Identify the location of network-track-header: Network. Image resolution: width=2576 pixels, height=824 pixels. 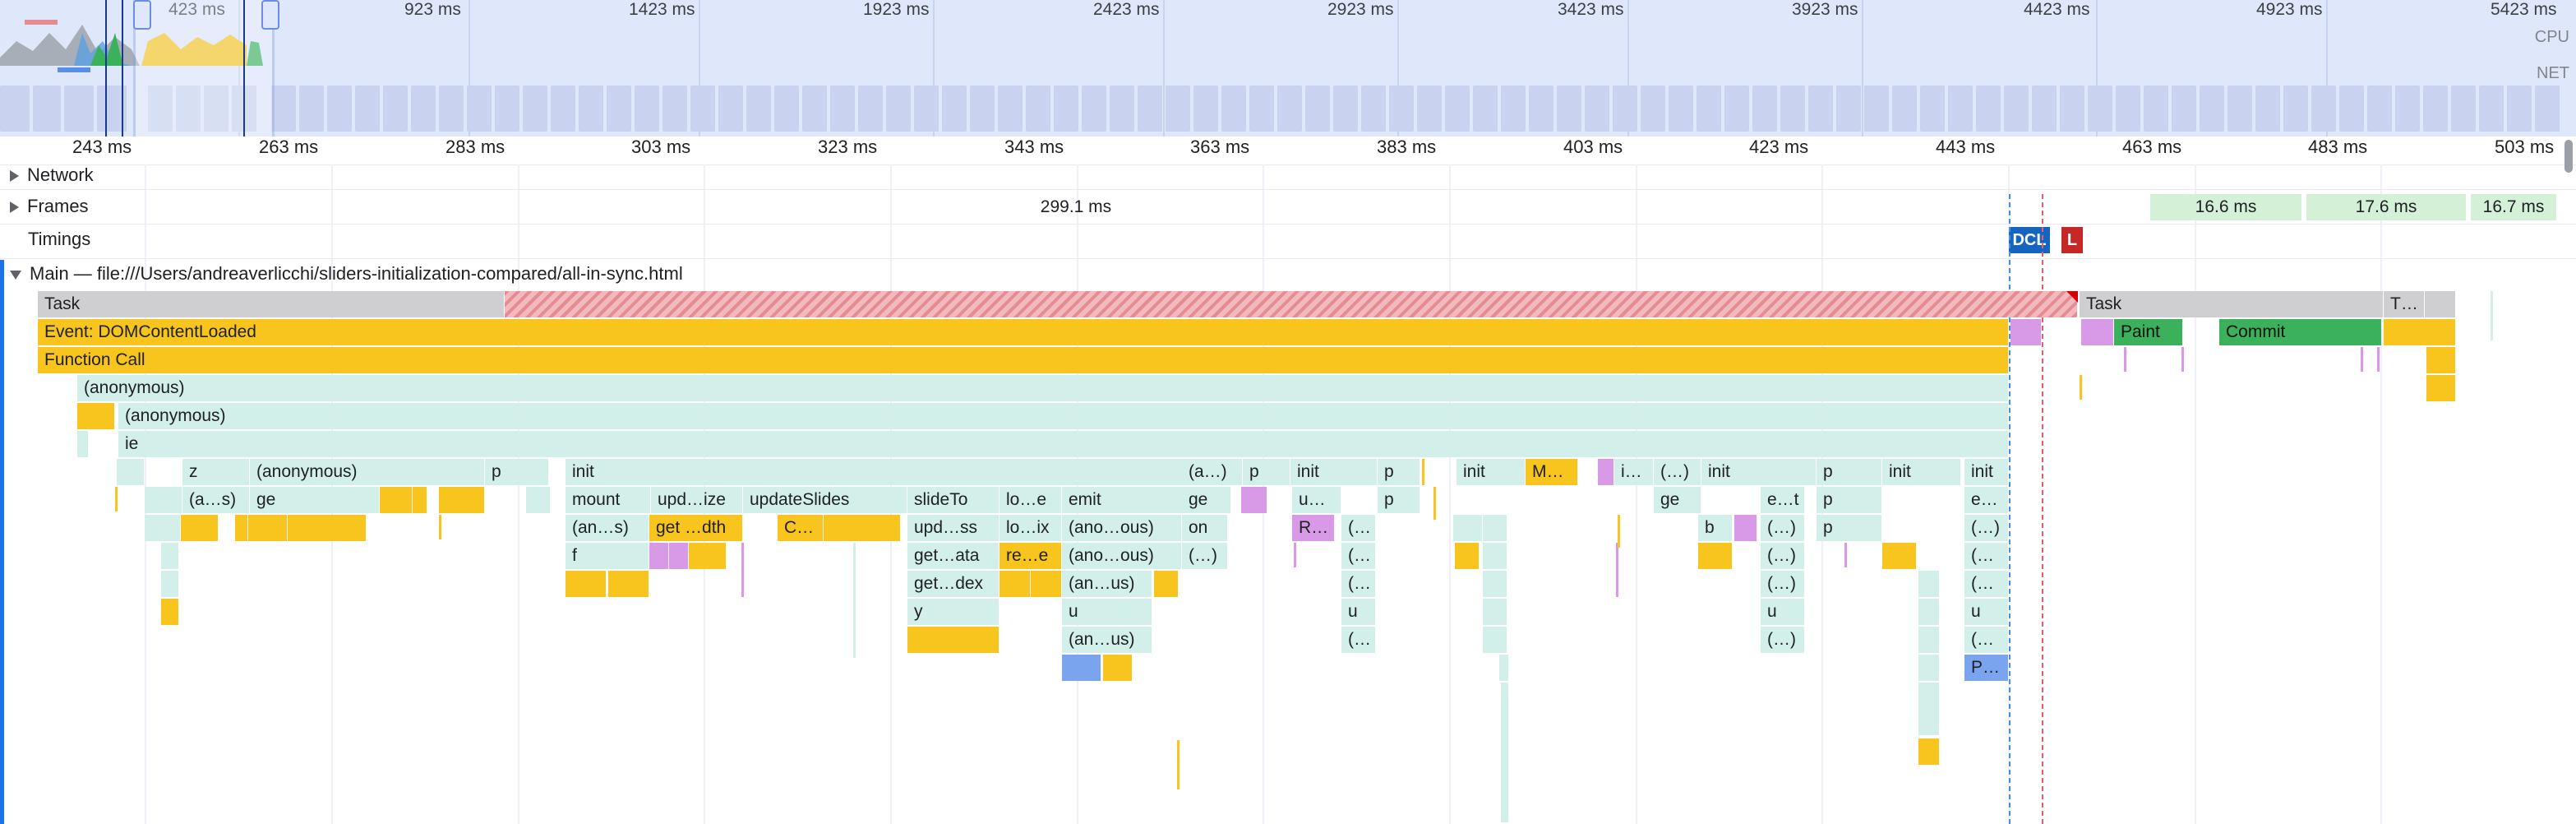
(52, 175).